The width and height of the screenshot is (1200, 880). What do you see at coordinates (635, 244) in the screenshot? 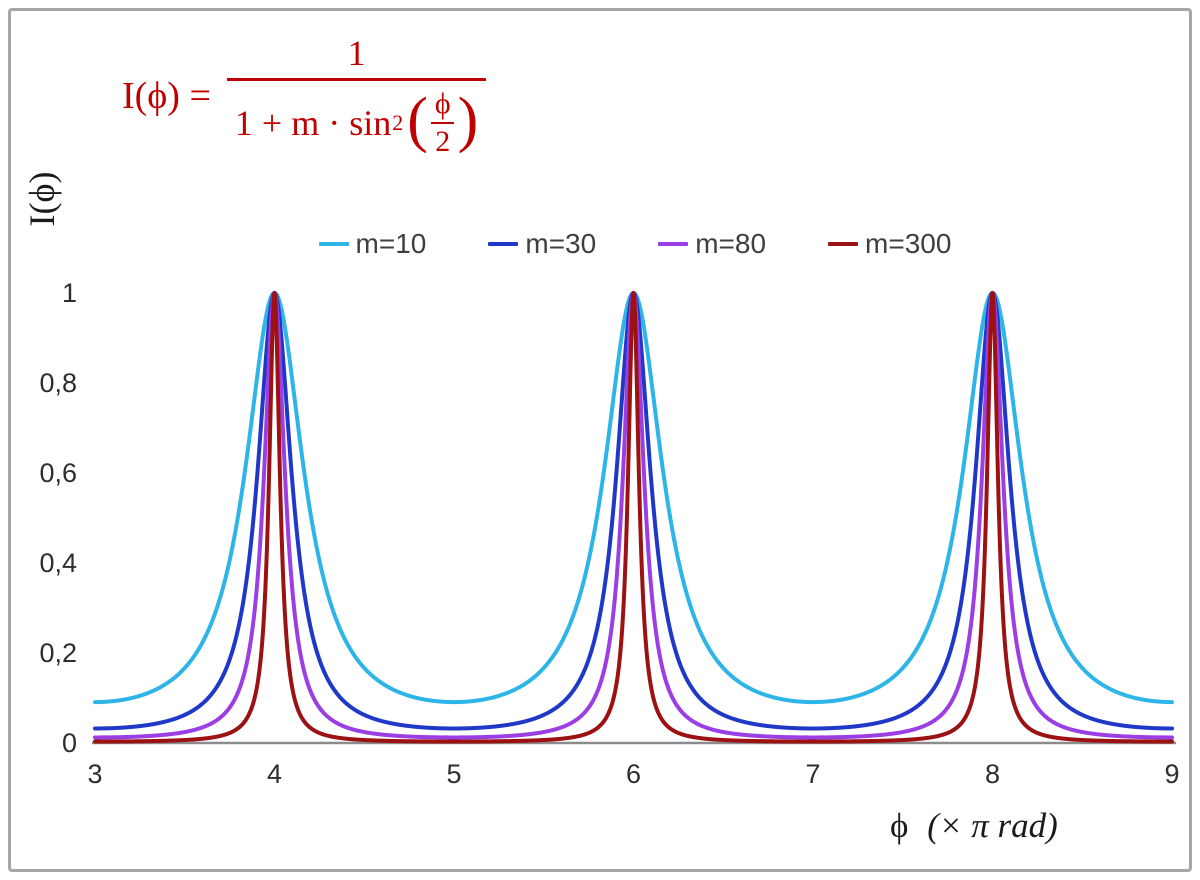
I see `legend: m=10 m=30 m=80 m=300` at bounding box center [635, 244].